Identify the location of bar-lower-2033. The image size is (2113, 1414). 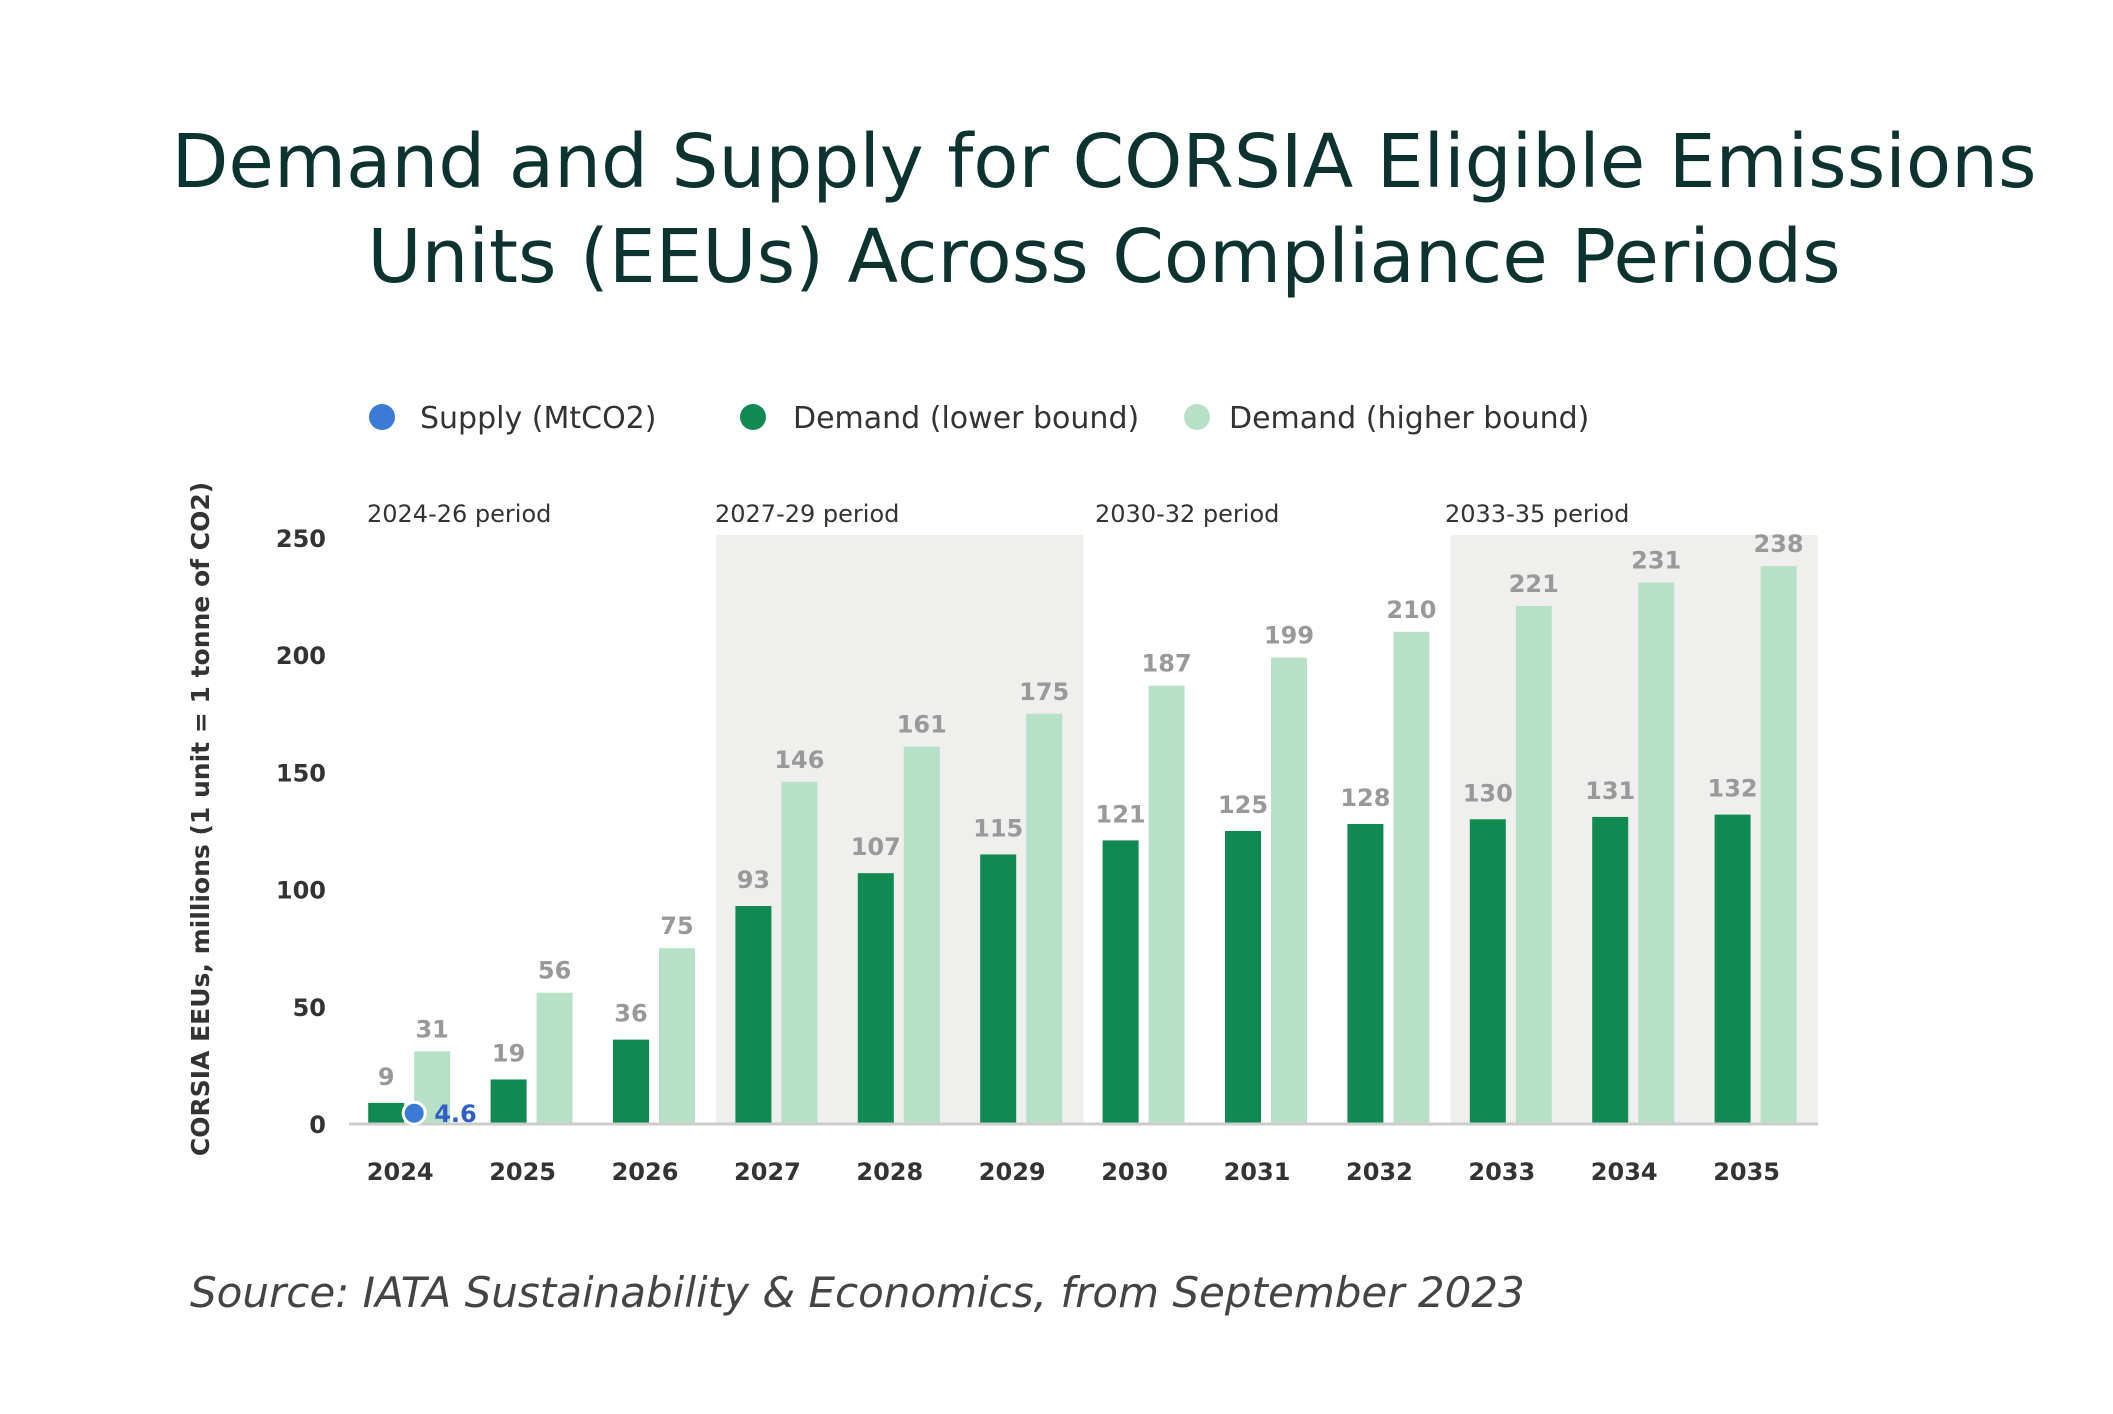
(1487, 971).